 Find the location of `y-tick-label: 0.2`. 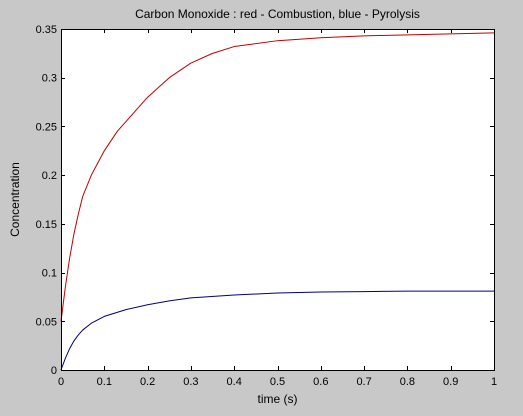

y-tick-label: 0.2 is located at coordinates (49, 176).